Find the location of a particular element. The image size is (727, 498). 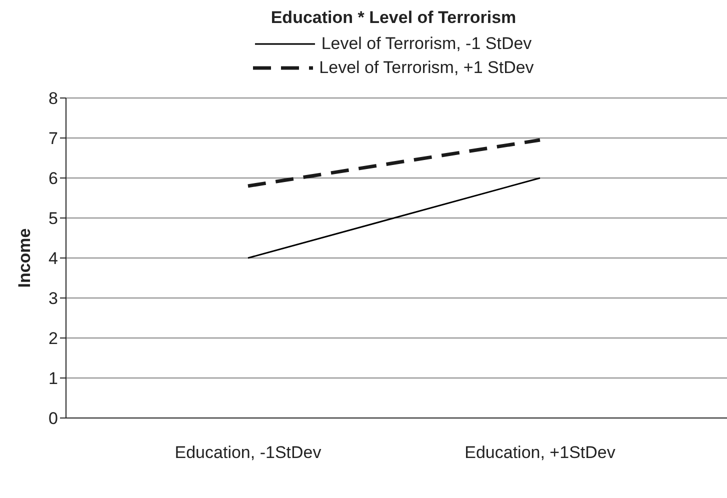

x-tick-label: Education, -1StDev is located at coordinates (248, 452).